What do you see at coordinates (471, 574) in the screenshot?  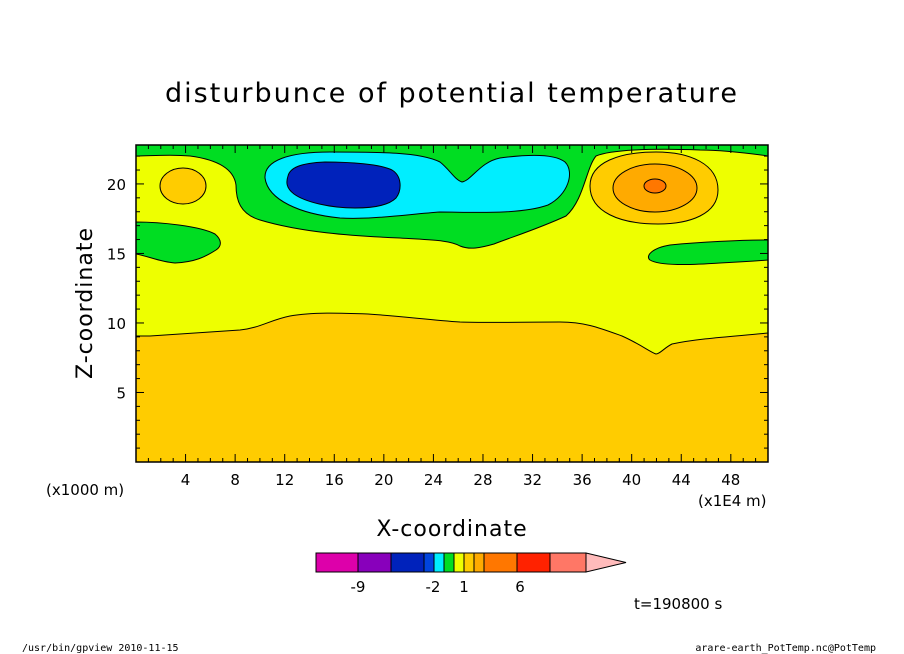 I see `colorbar: -9 -2 1 6` at bounding box center [471, 574].